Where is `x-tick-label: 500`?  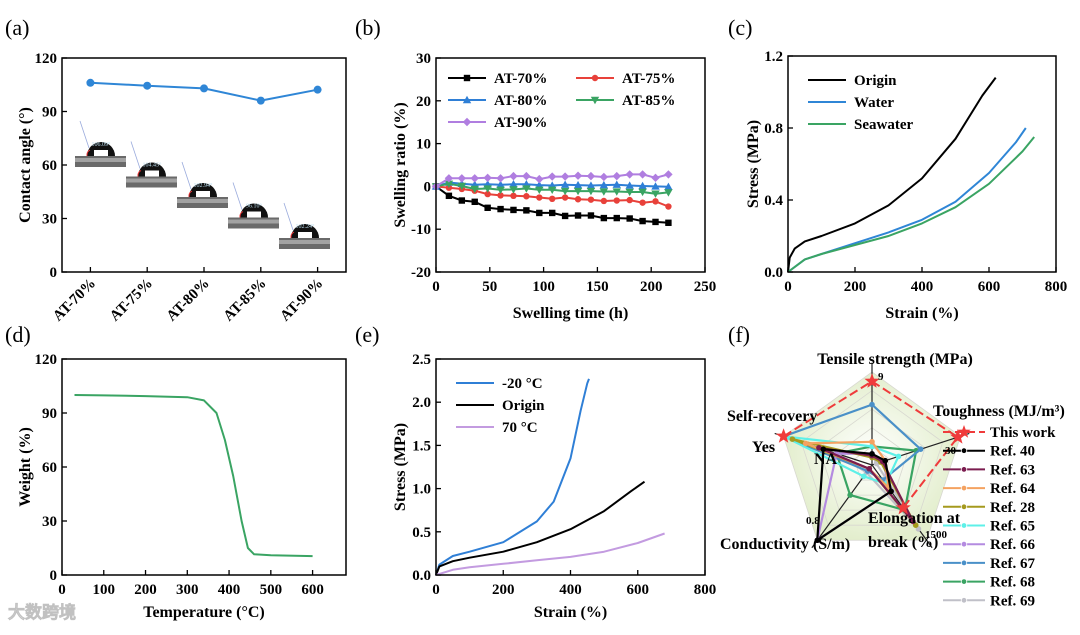
x-tick-label: 500 is located at coordinates (271, 590).